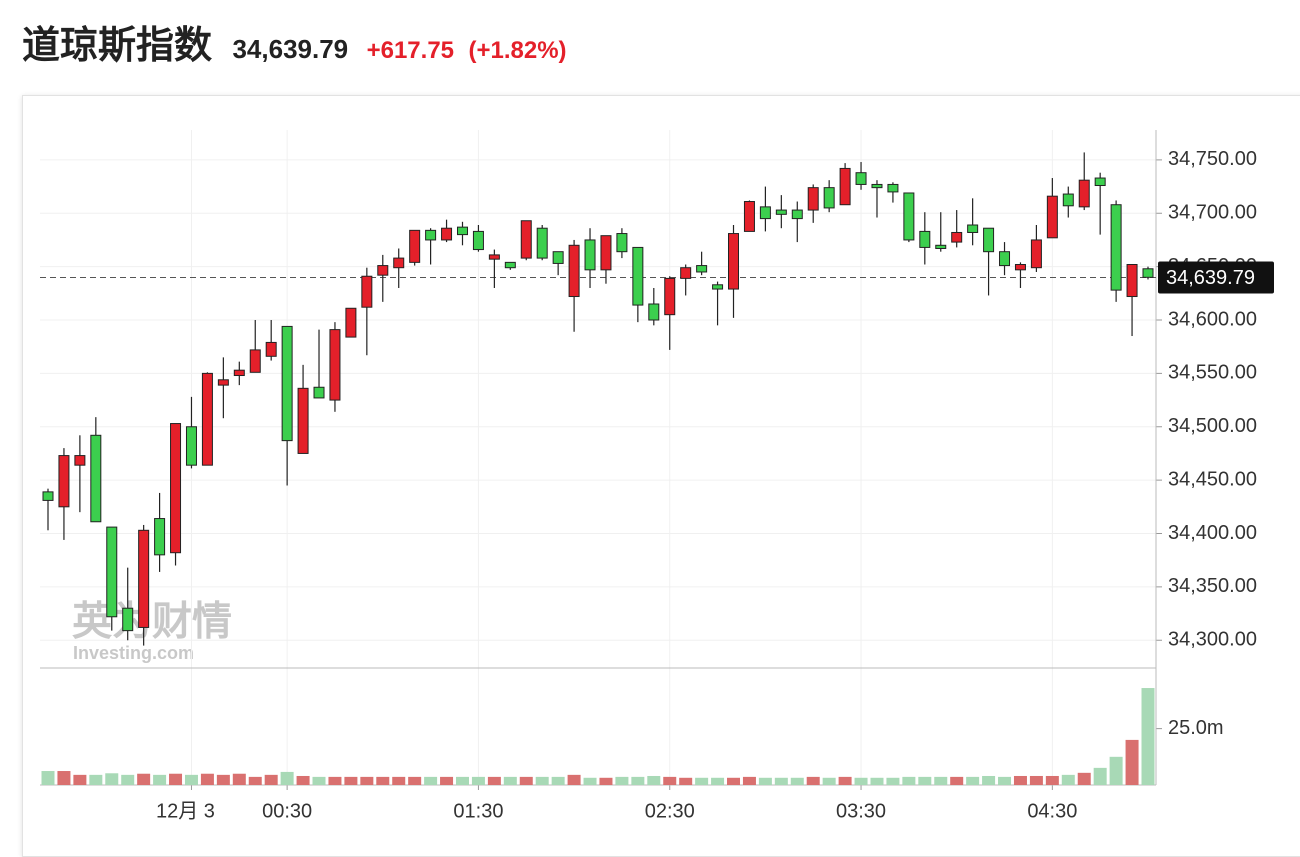 The width and height of the screenshot is (1300, 857). Describe the element at coordinates (1196, 728) in the screenshot. I see `y2-tick-label: 25.0m` at that location.